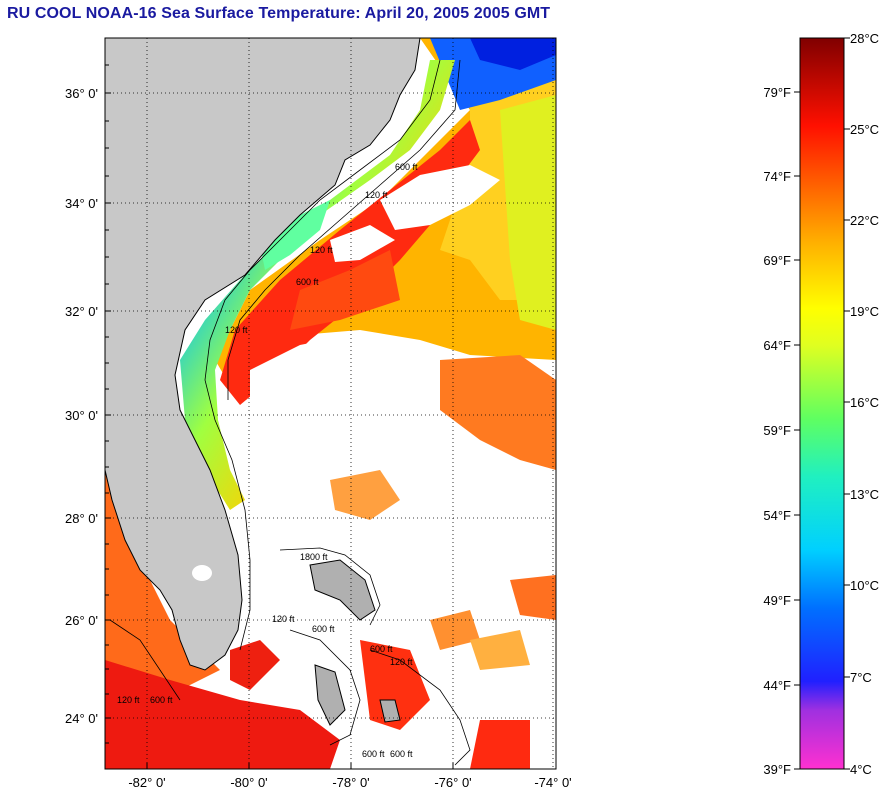 The height and width of the screenshot is (793, 889). What do you see at coordinates (500, 650) in the screenshot?
I see `patch-d` at bounding box center [500, 650].